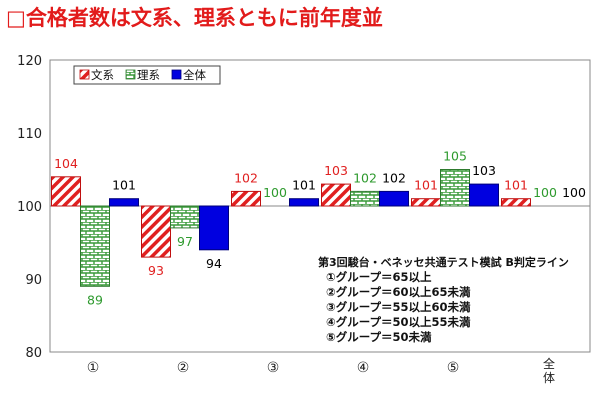 The width and height of the screenshot is (613, 405). I want to click on chart-headline: □合格者数は文系、理系ともに前年度並, so click(194, 18).